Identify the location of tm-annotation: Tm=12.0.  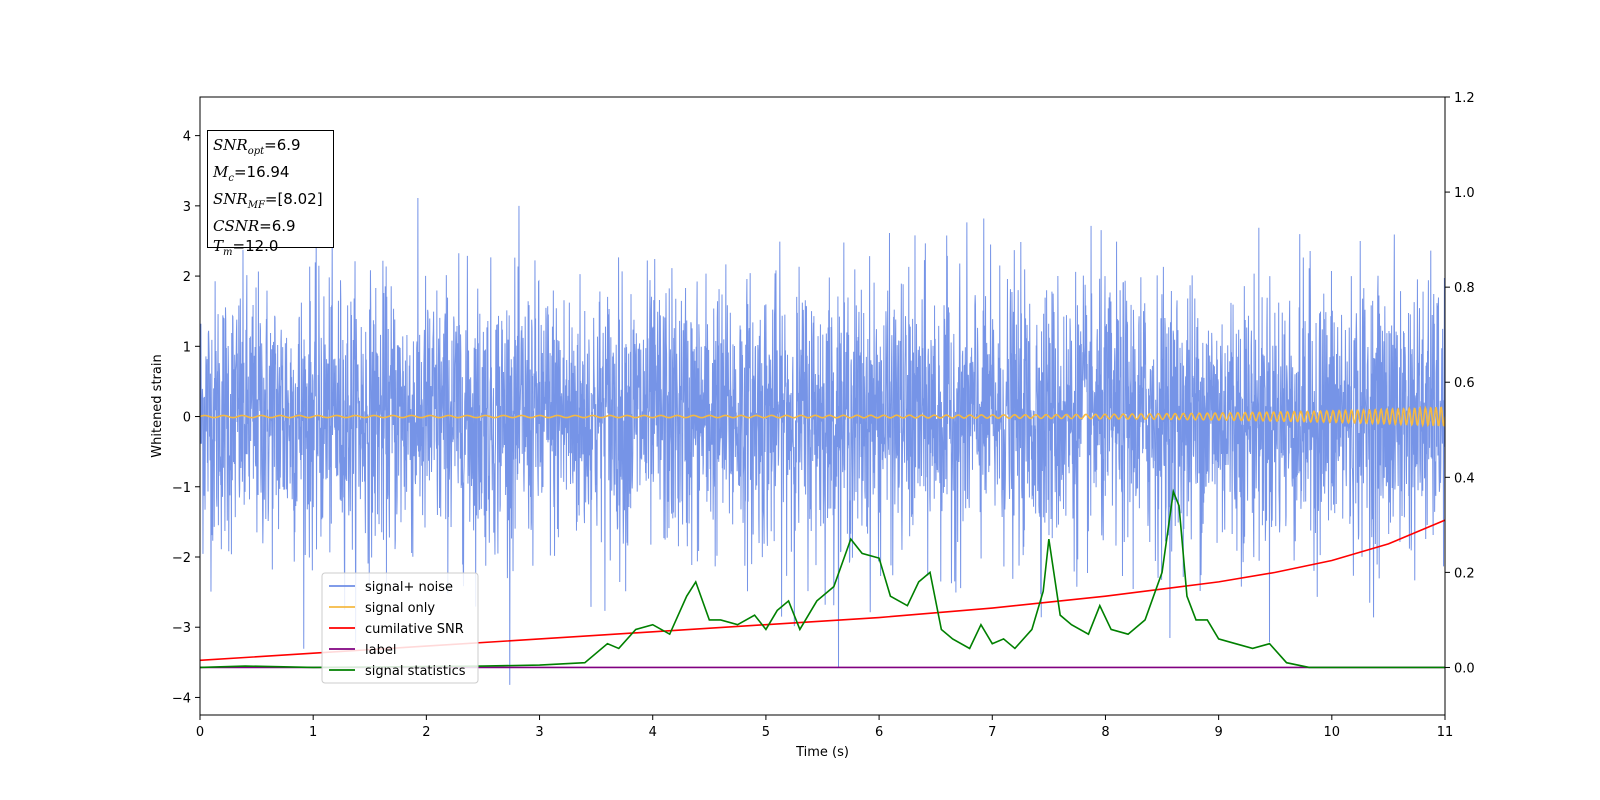
(246, 247).